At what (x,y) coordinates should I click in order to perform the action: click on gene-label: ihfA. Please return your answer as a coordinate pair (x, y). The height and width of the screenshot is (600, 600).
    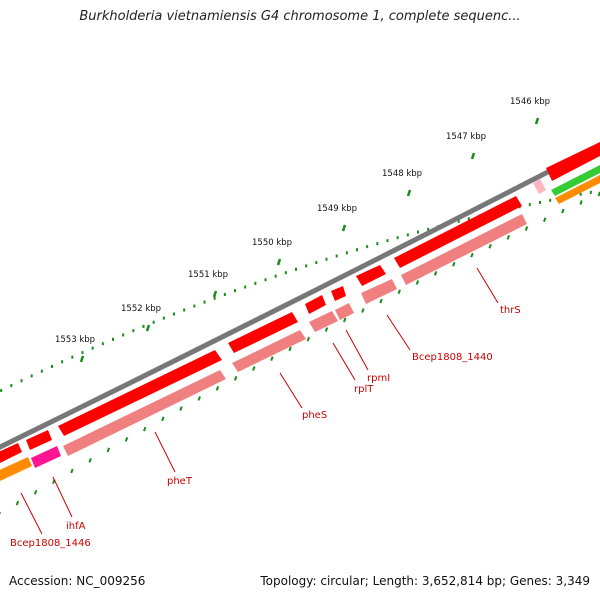
    Looking at the image, I should click on (76, 526).